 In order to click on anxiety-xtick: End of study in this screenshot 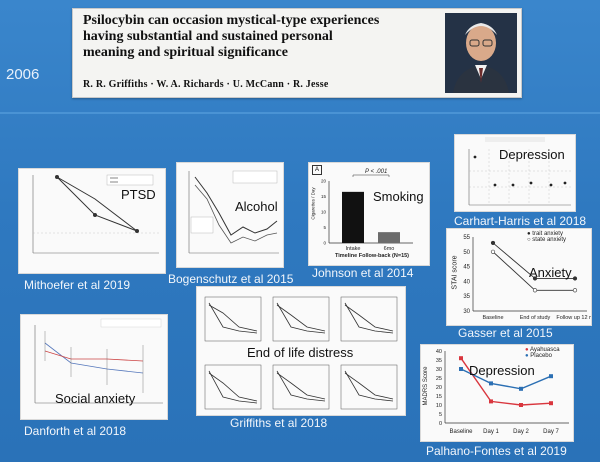, I will do `click(535, 318)`.